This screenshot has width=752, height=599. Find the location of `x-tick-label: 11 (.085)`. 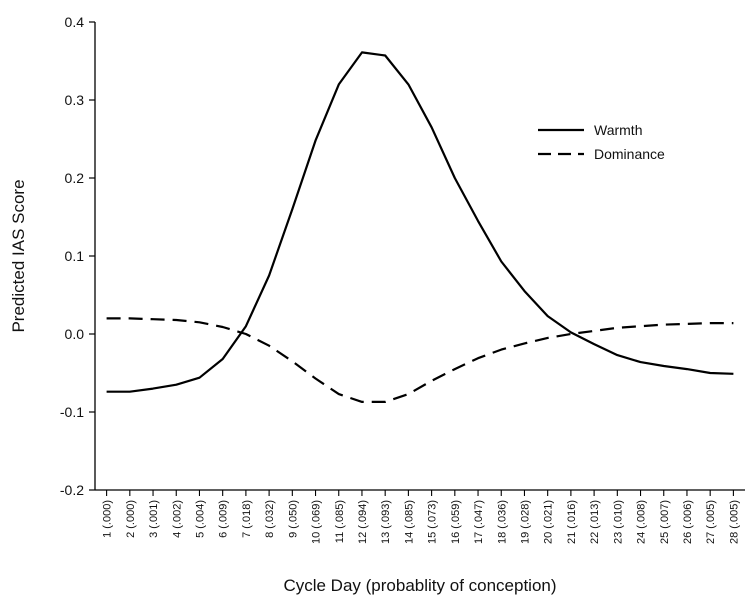

x-tick-label: 11 (.085) is located at coordinates (340, 521).